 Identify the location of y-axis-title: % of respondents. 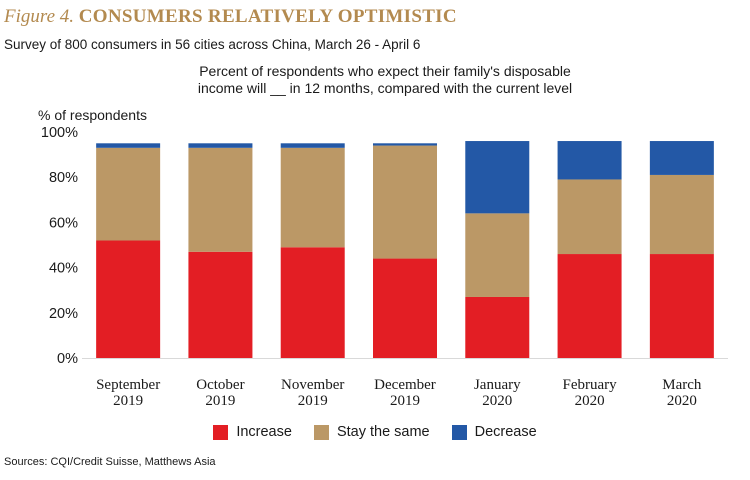
(92, 115).